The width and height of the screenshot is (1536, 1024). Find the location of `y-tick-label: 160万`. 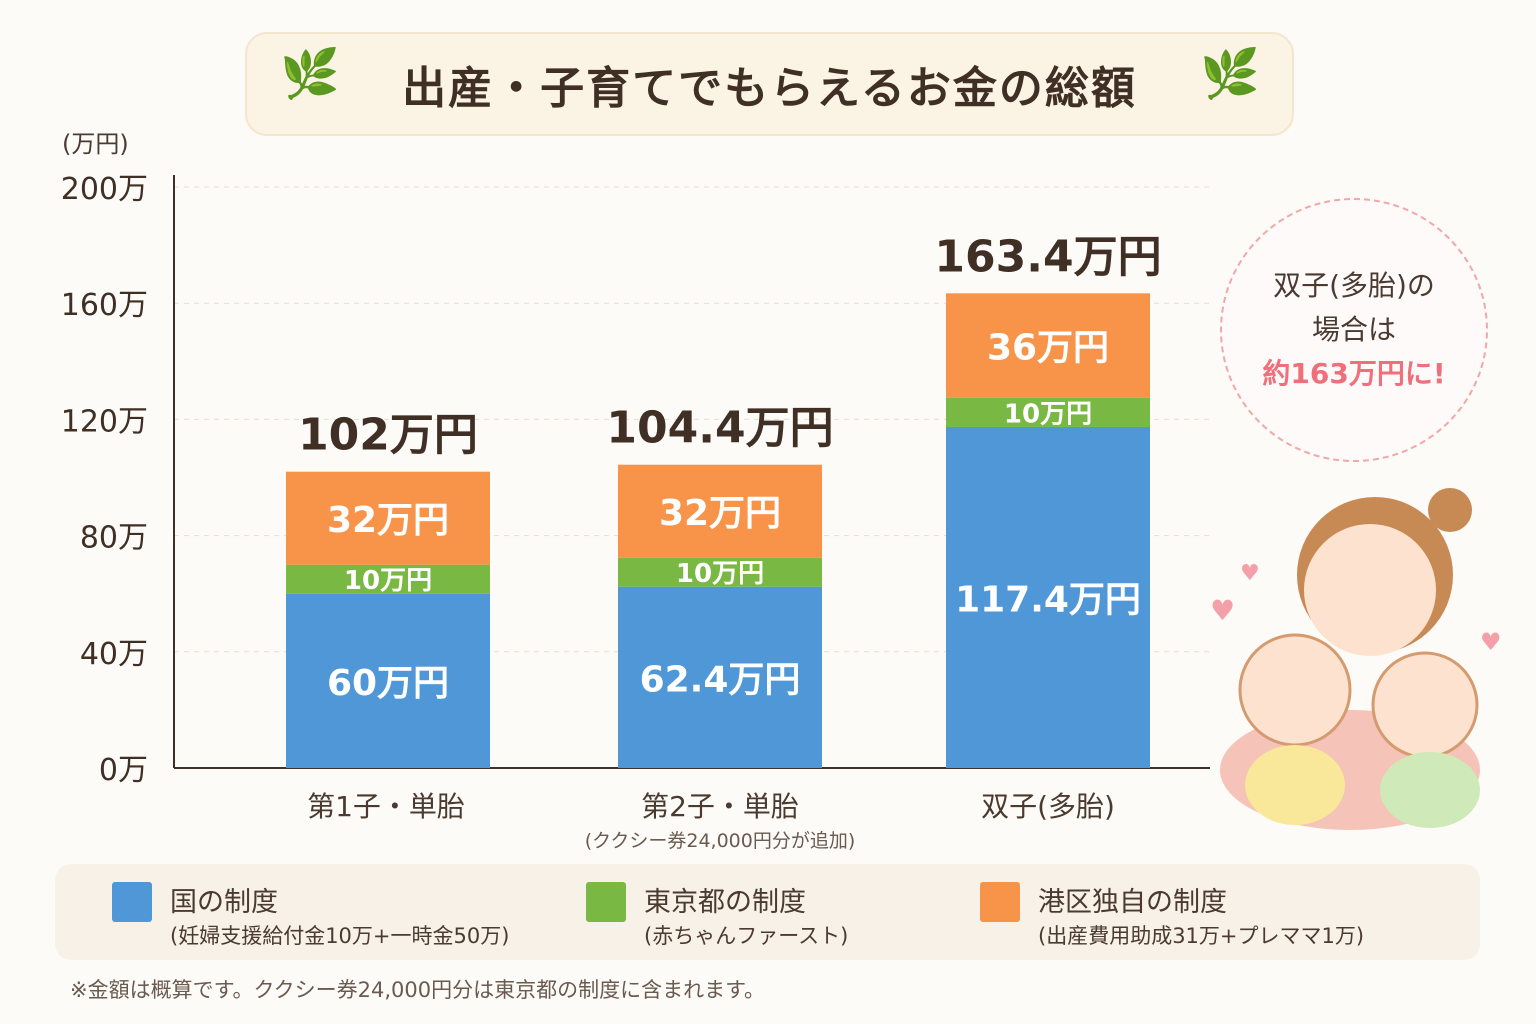

y-tick-label: 160万 is located at coordinates (104, 305).